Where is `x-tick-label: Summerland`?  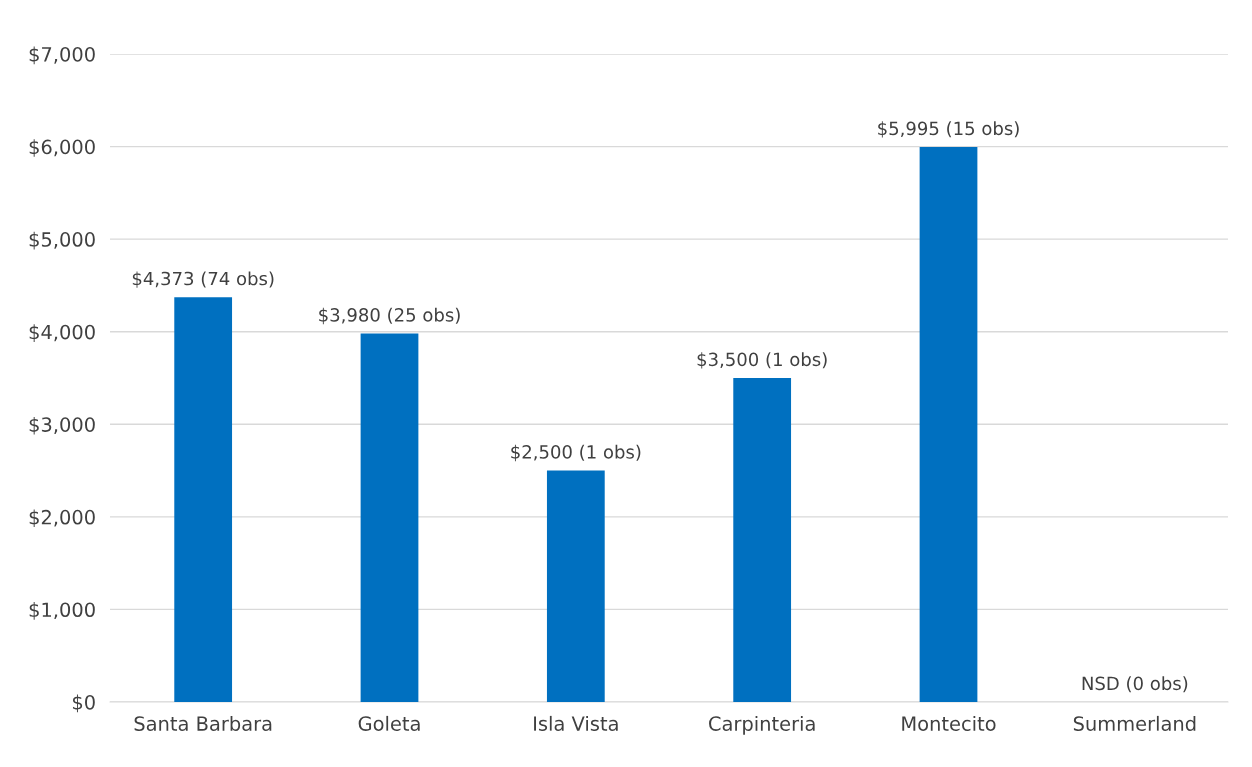 x-tick-label: Summerland is located at coordinates (1134, 723).